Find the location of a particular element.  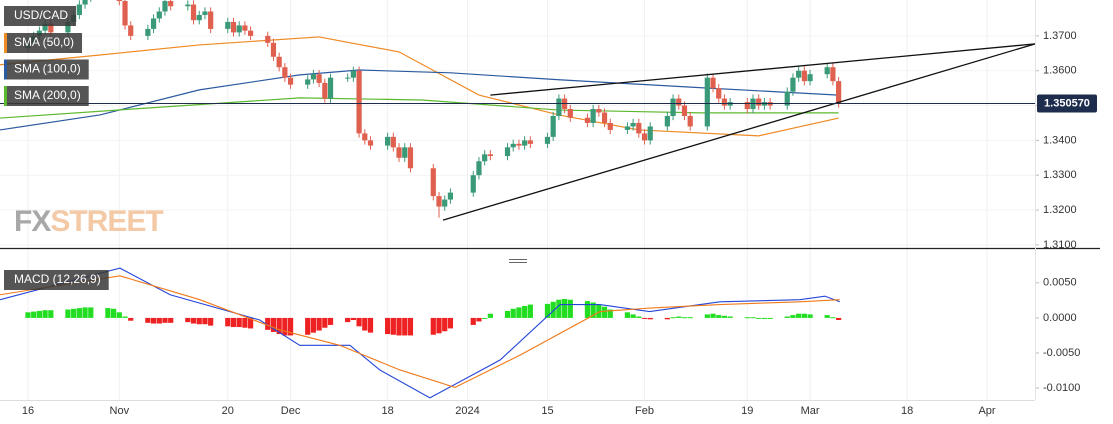

x-tick-label: 2024 is located at coordinates (467, 411).